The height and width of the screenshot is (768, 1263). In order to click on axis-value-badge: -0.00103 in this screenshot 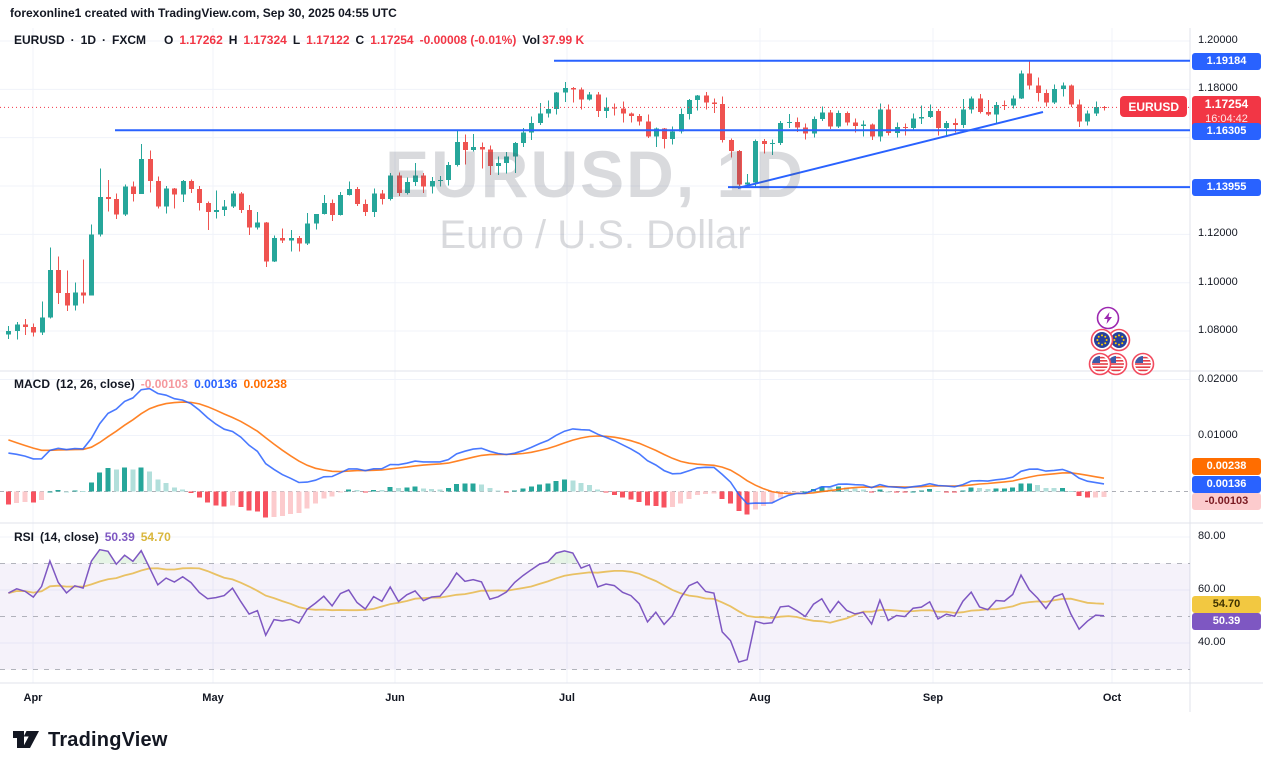, I will do `click(1226, 501)`.